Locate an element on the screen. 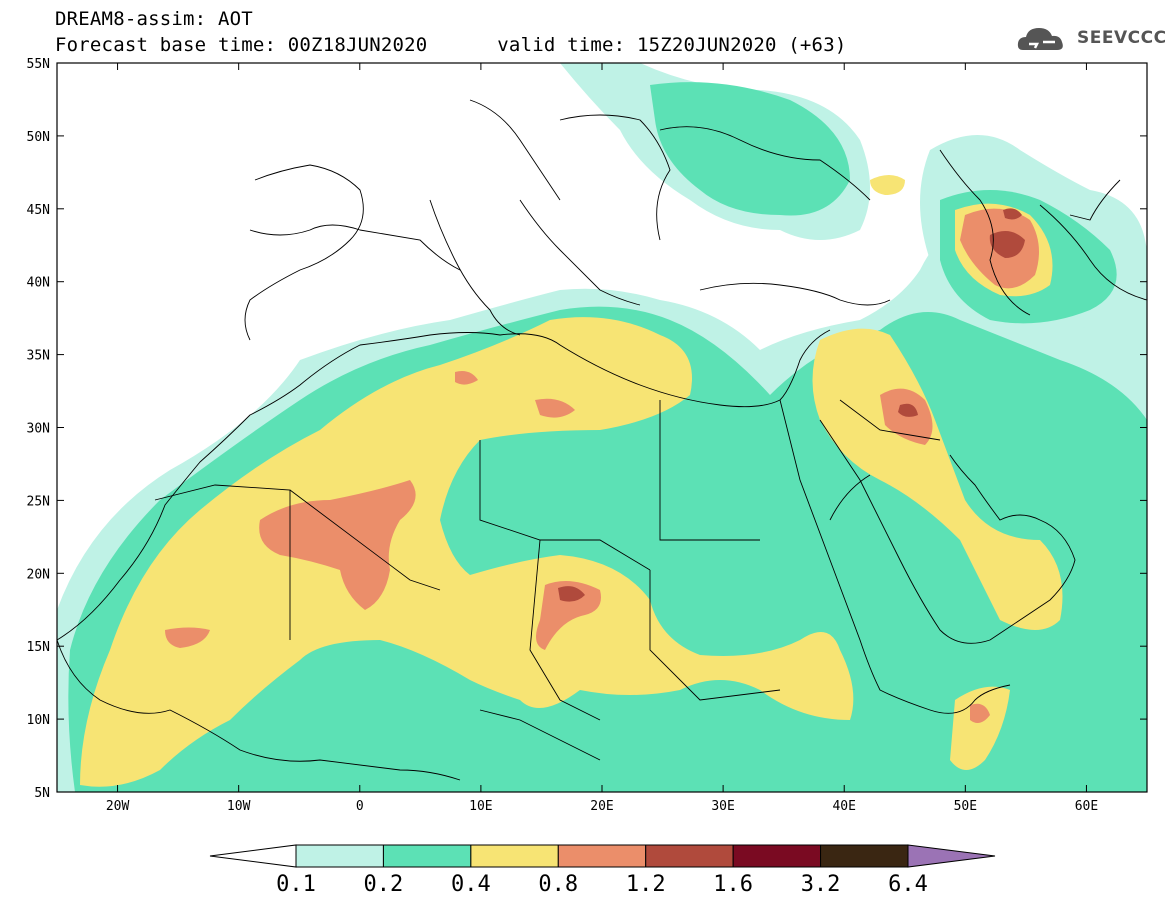 This screenshot has width=1165, height=905. lat-tick-label: 30N is located at coordinates (38, 429).